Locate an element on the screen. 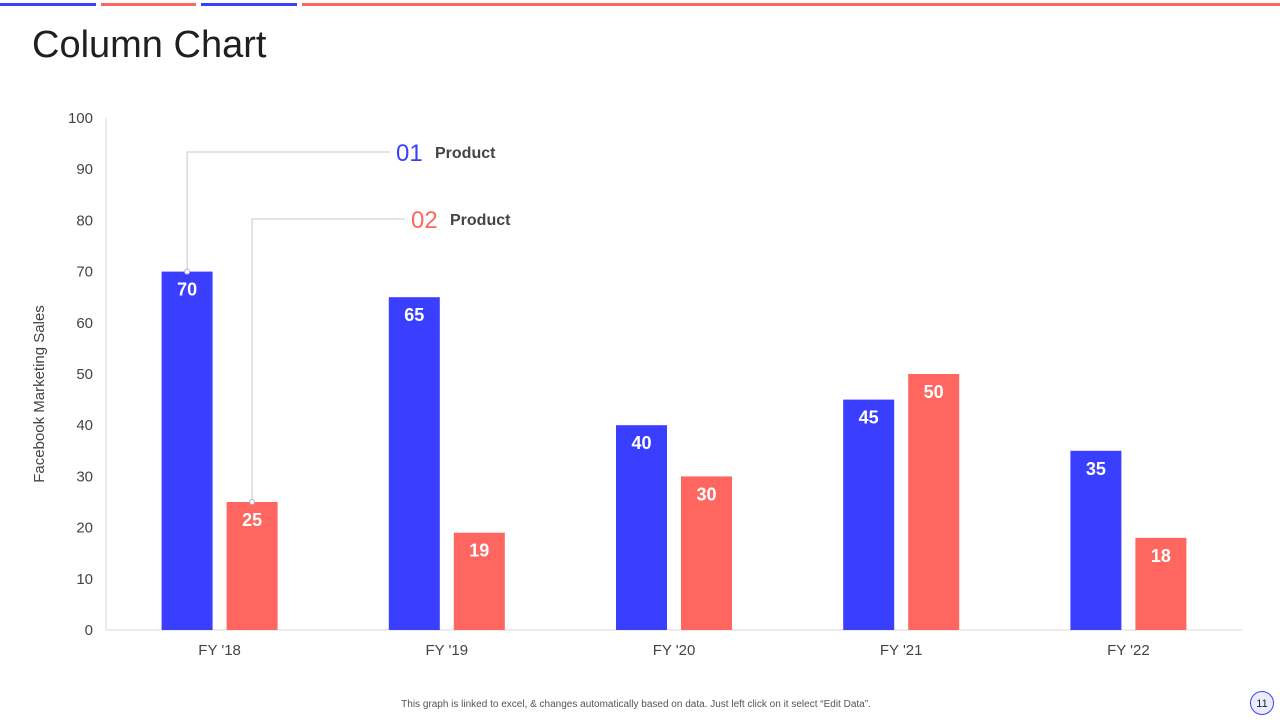 Image resolution: width=1280 pixels, height=720 pixels. page-title: Column Chart is located at coordinates (149, 45).